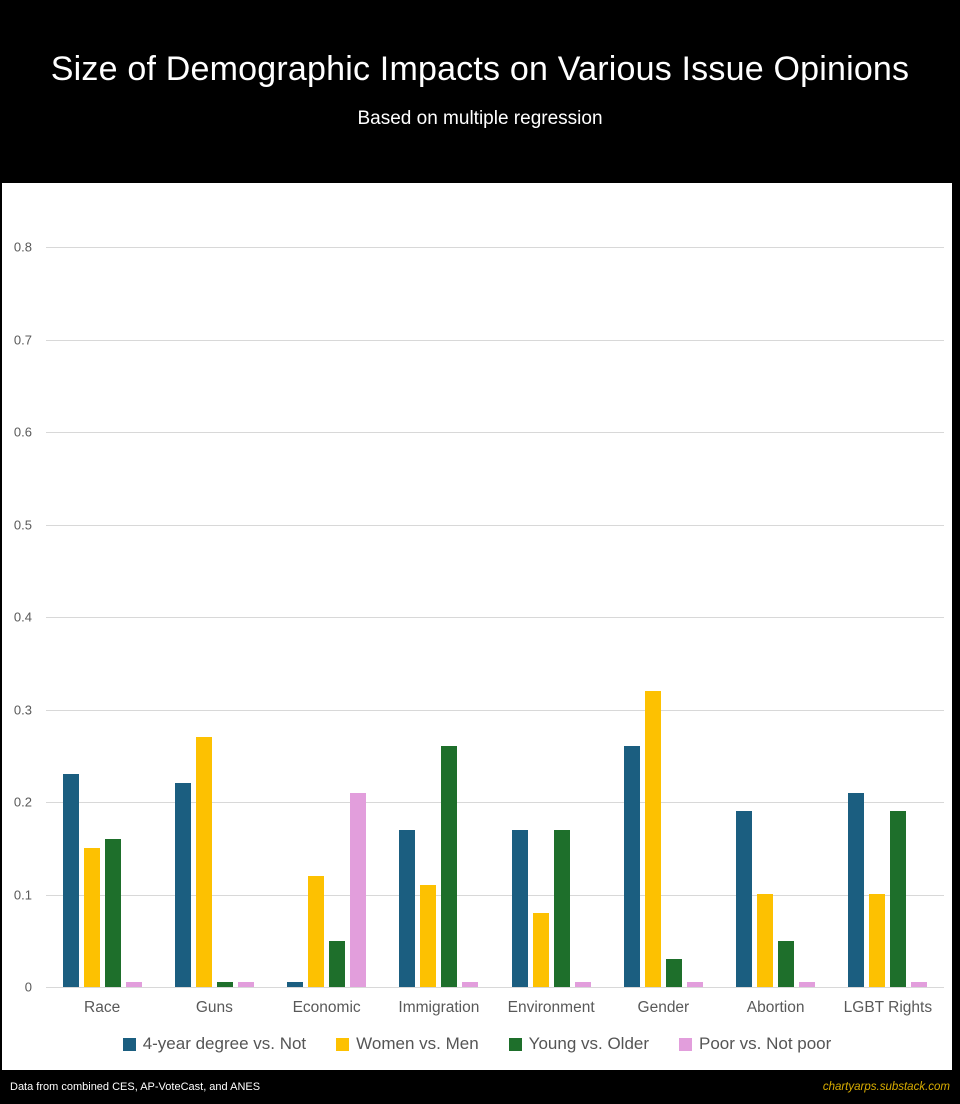 Image resolution: width=960 pixels, height=1104 pixels. I want to click on y-tick-label: 0.4, so click(22, 617).